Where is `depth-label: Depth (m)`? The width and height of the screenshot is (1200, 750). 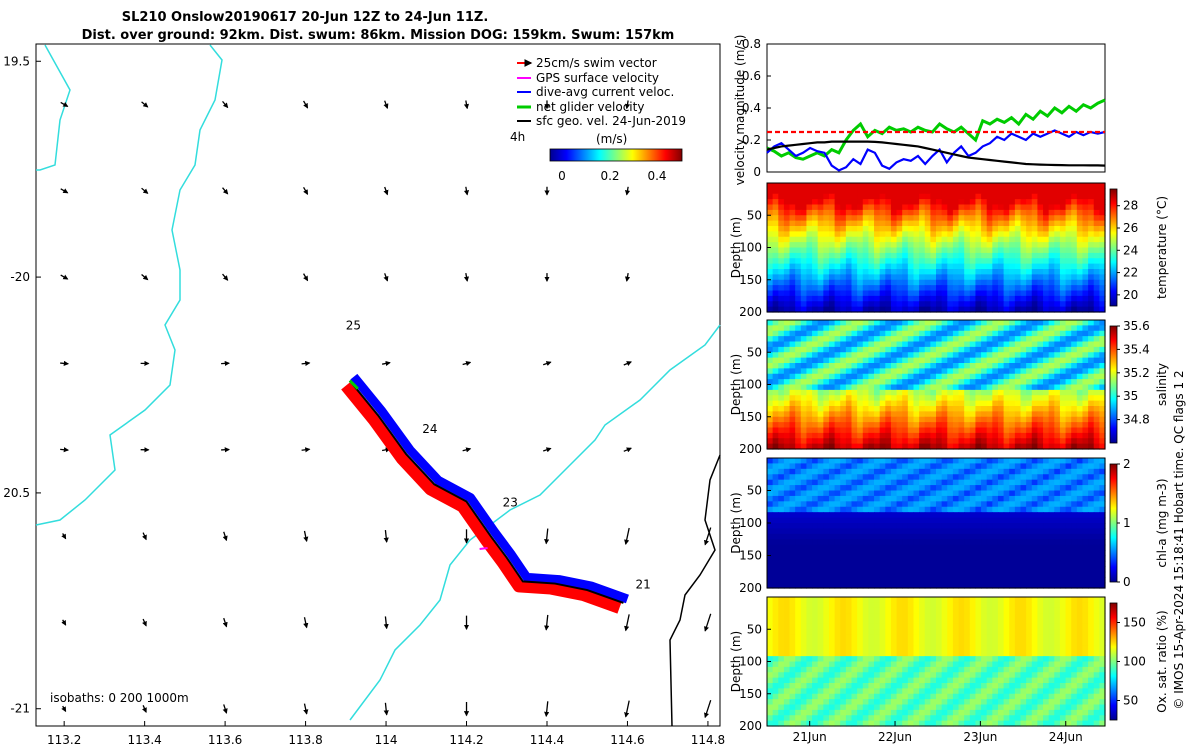
depth-label: Depth (m) is located at coordinates (736, 522).